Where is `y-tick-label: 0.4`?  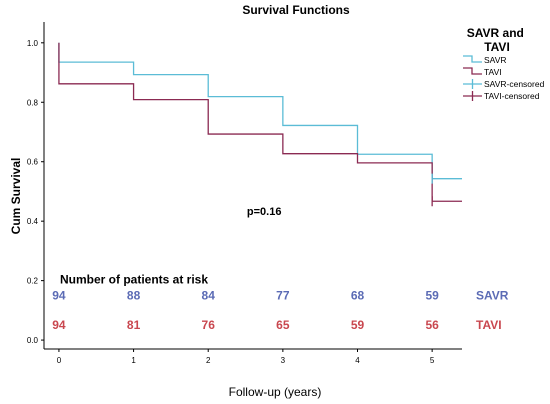
y-tick-label: 0.4 is located at coordinates (33, 221).